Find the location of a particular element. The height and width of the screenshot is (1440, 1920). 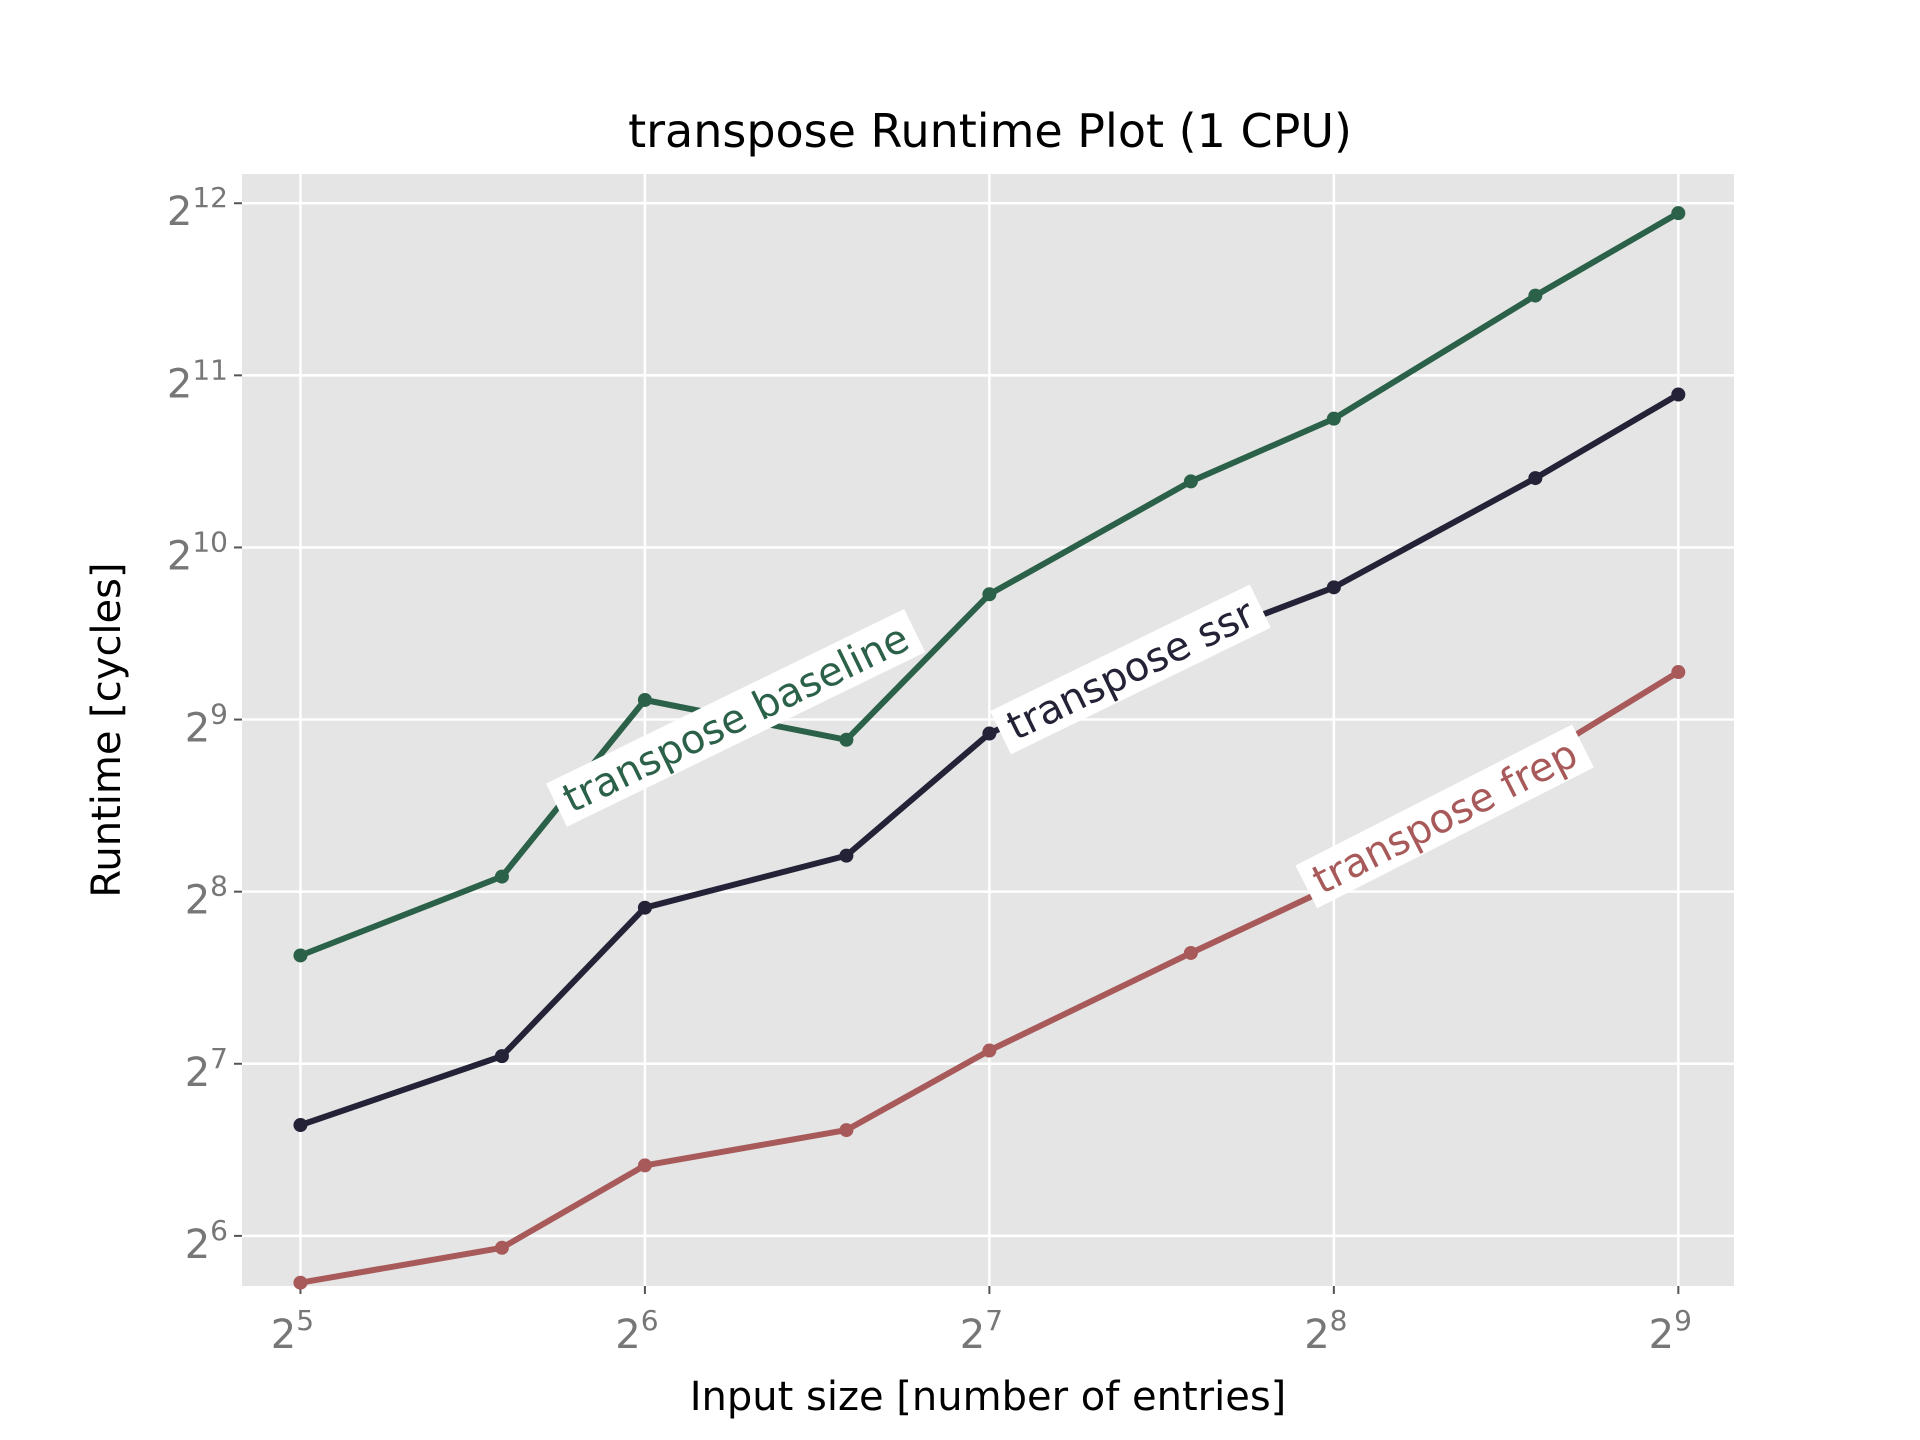

x-tick-label: 26 is located at coordinates (636, 1331).